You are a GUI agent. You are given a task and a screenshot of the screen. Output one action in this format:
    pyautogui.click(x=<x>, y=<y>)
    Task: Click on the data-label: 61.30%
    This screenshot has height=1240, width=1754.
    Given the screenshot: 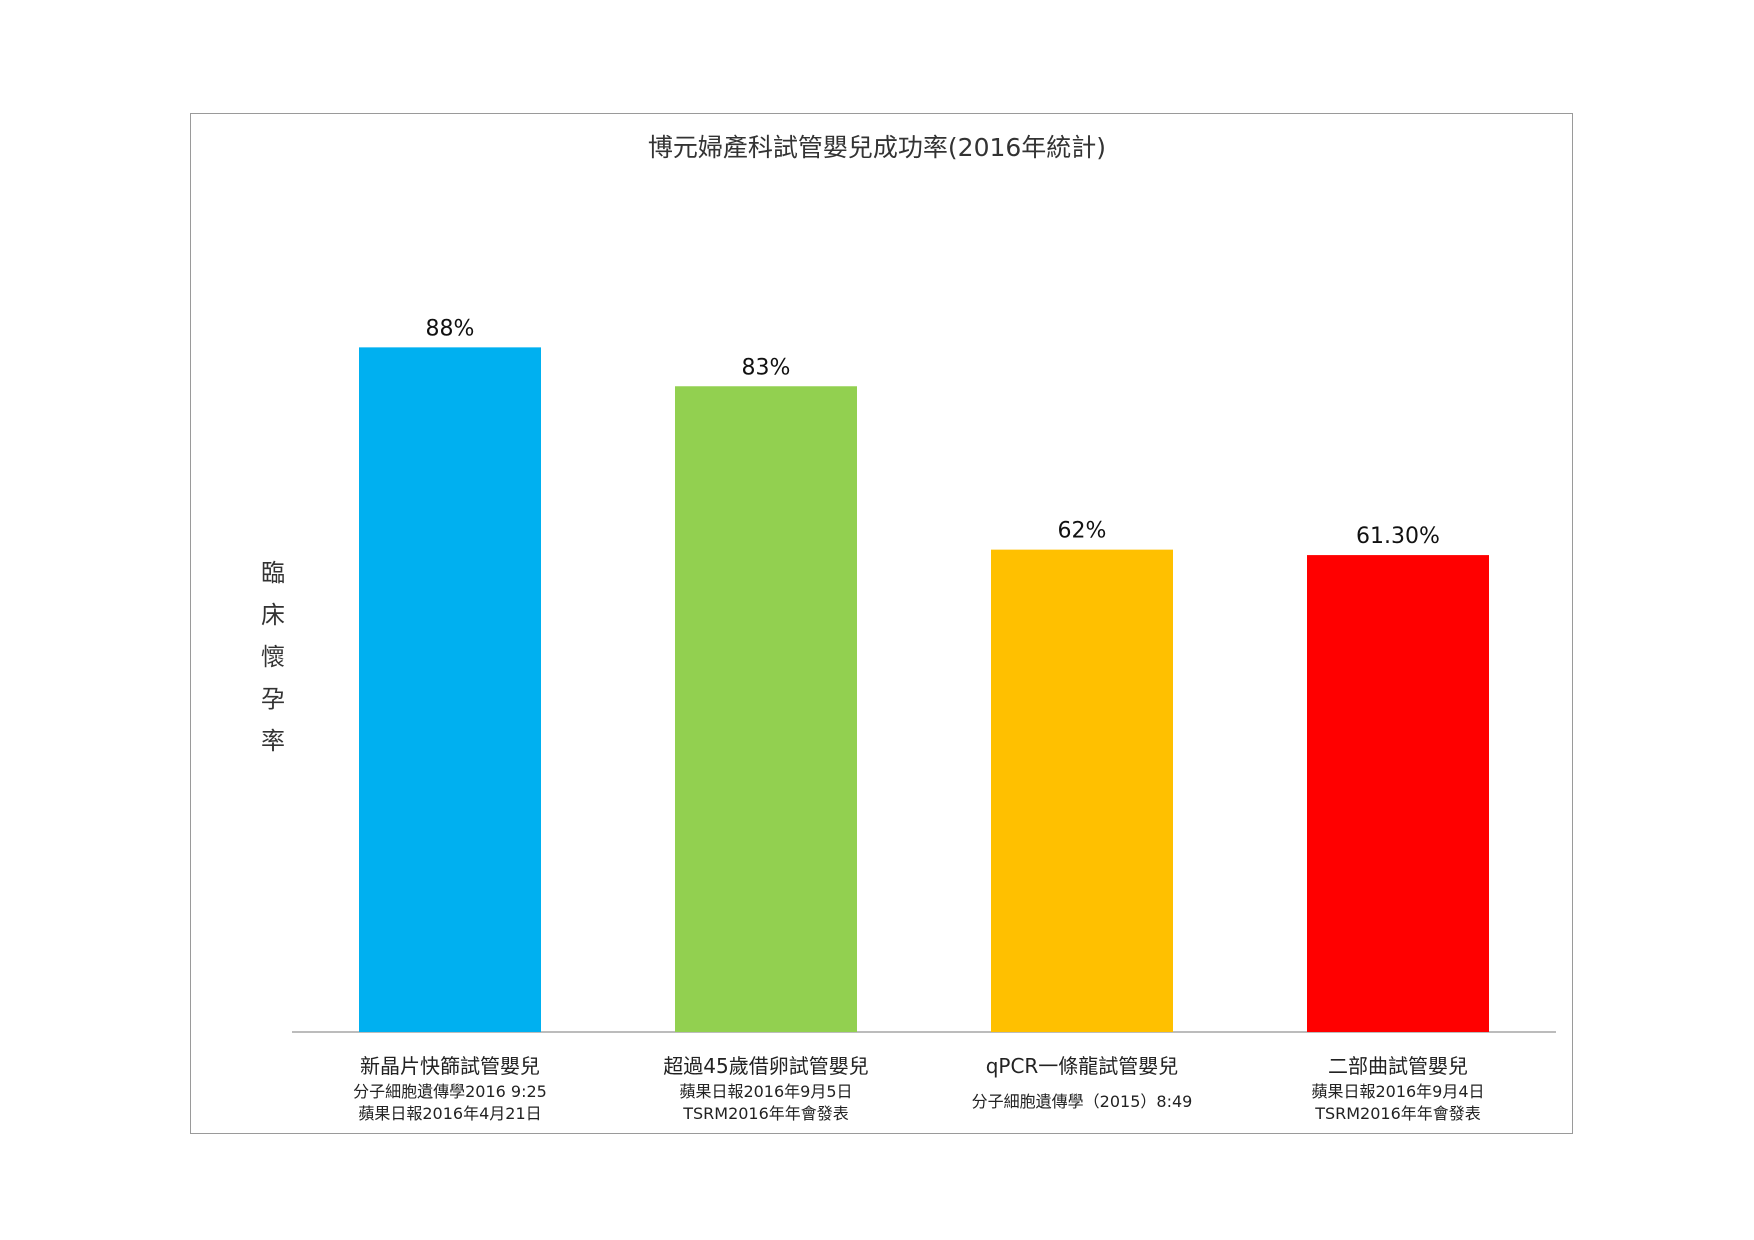 What is the action you would take?
    pyautogui.click(x=1398, y=536)
    